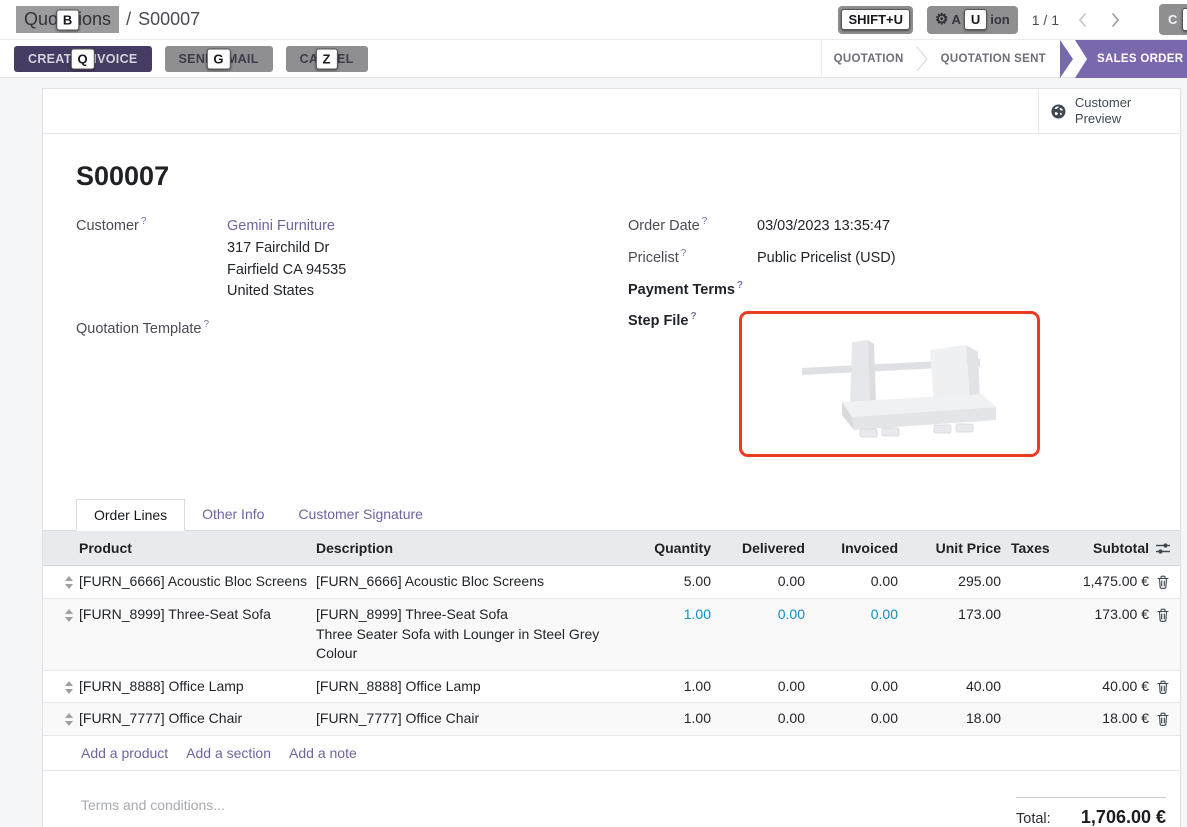 The image size is (1187, 827). I want to click on status-step-quotation-sent: QUOTATION SENT, so click(993, 59).